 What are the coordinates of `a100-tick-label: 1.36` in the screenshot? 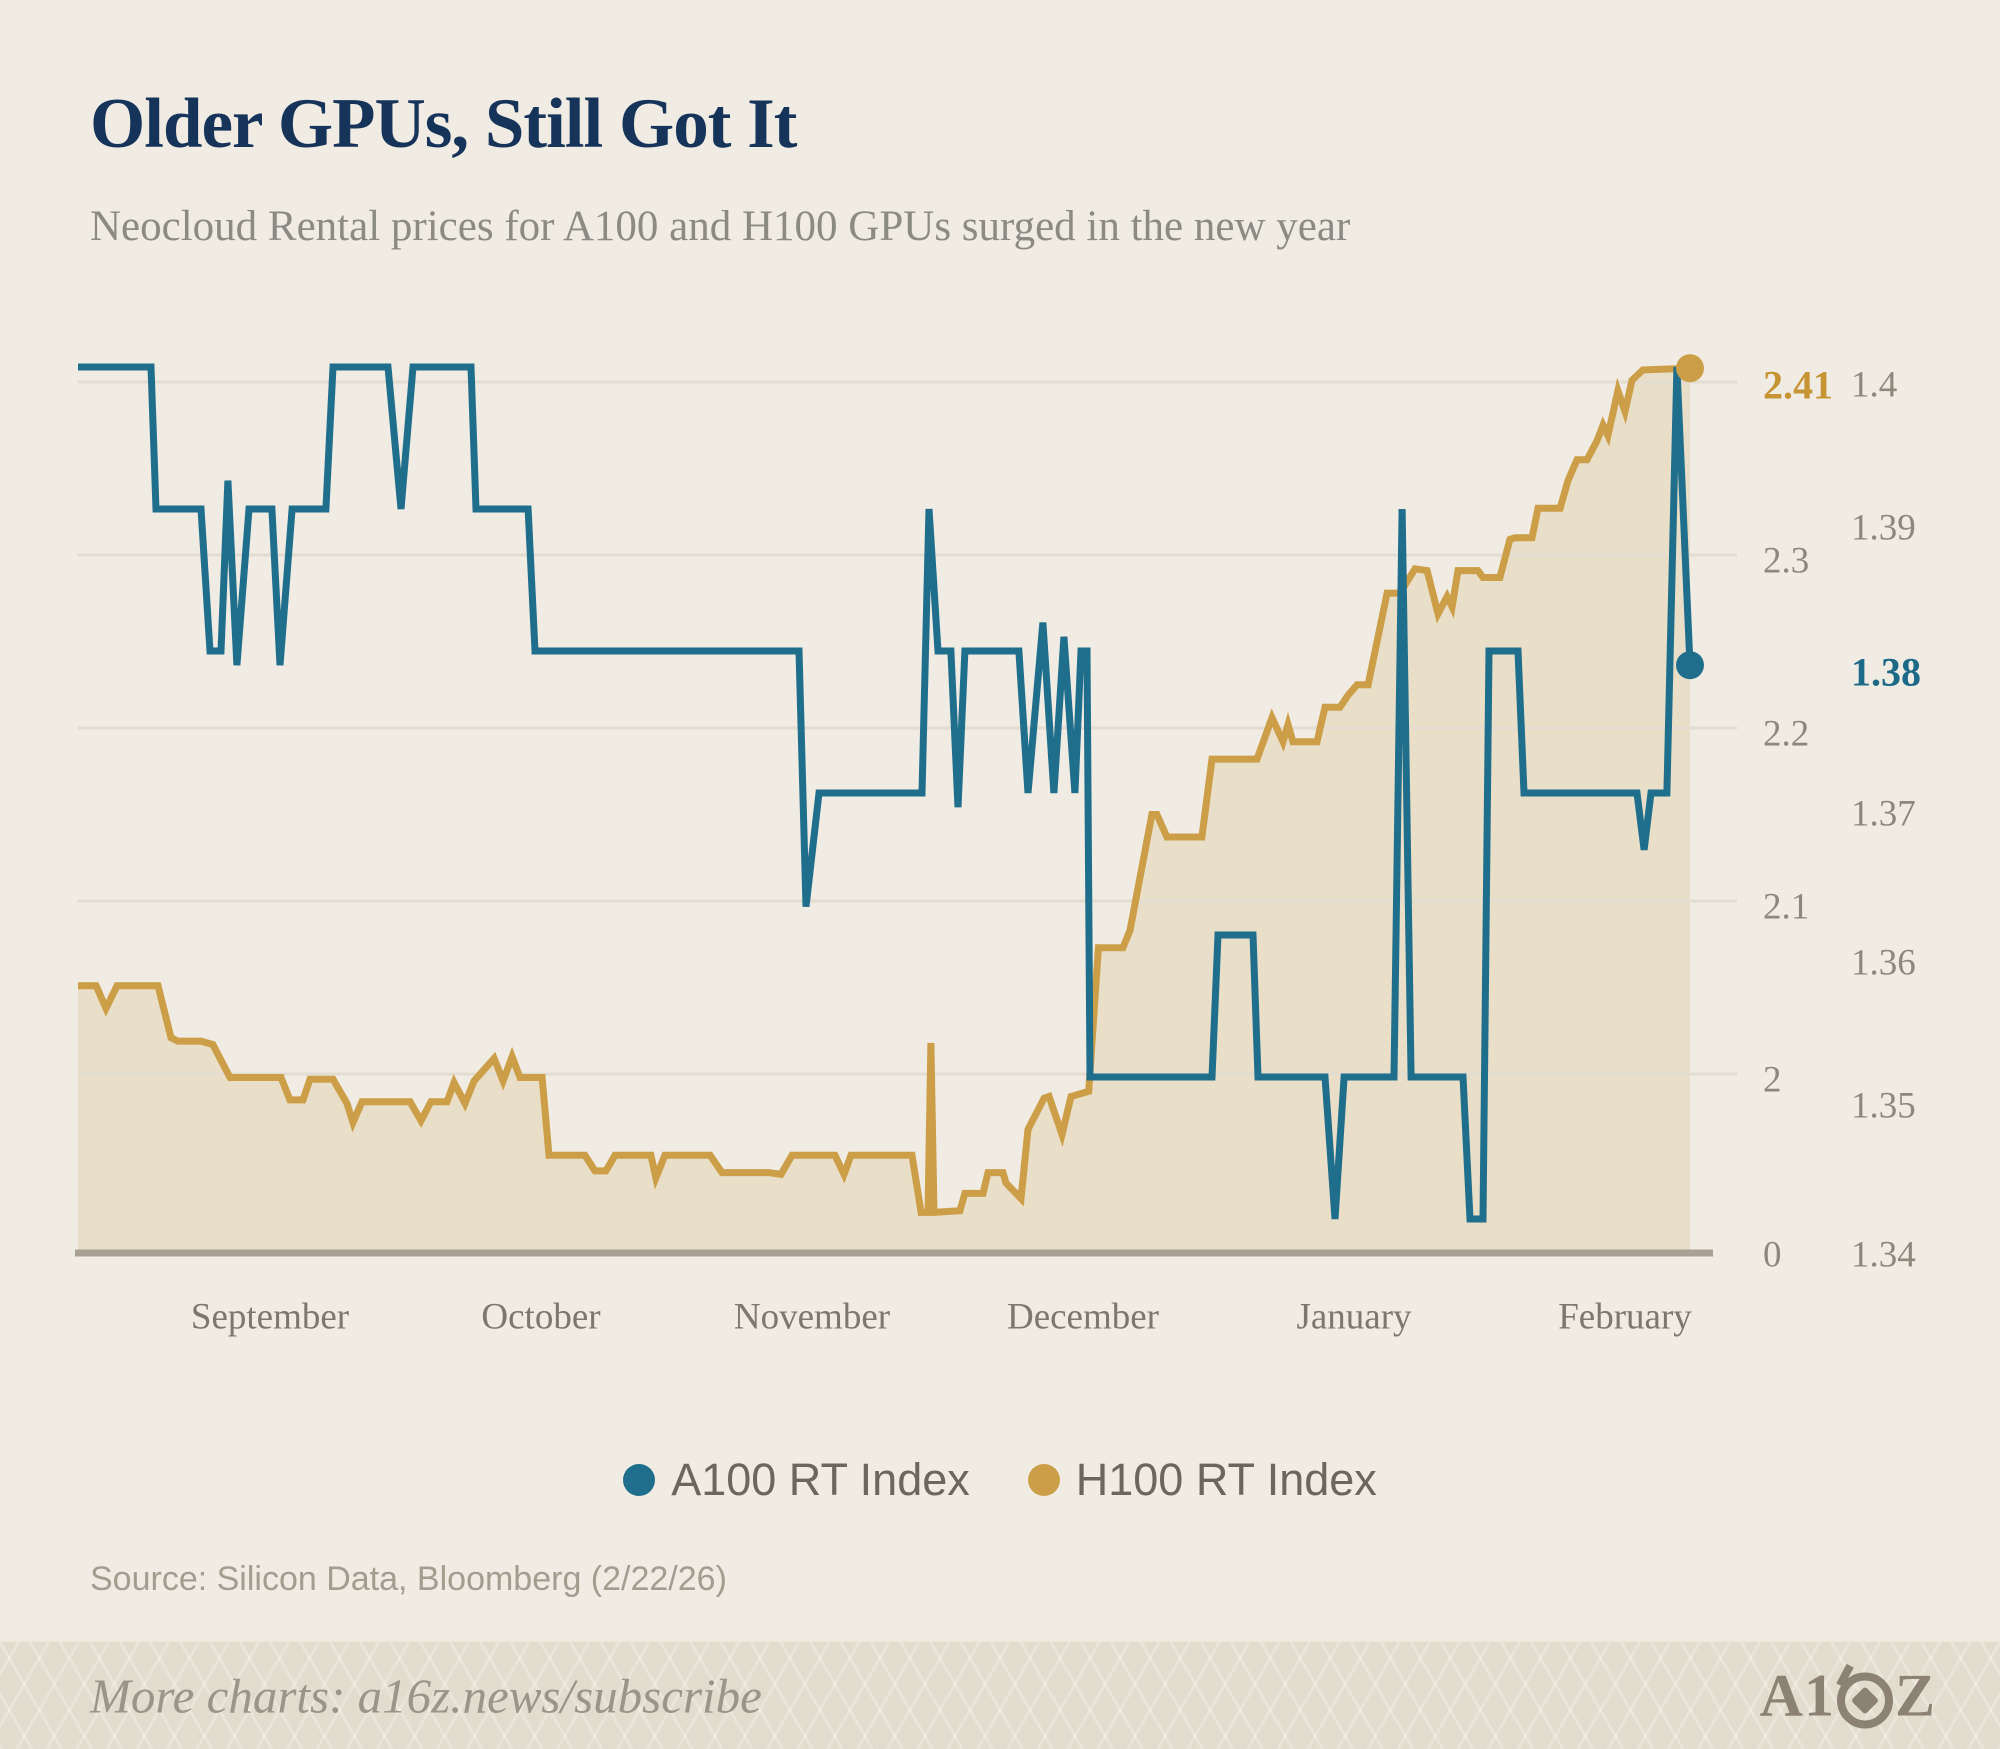 It's located at (1883, 963).